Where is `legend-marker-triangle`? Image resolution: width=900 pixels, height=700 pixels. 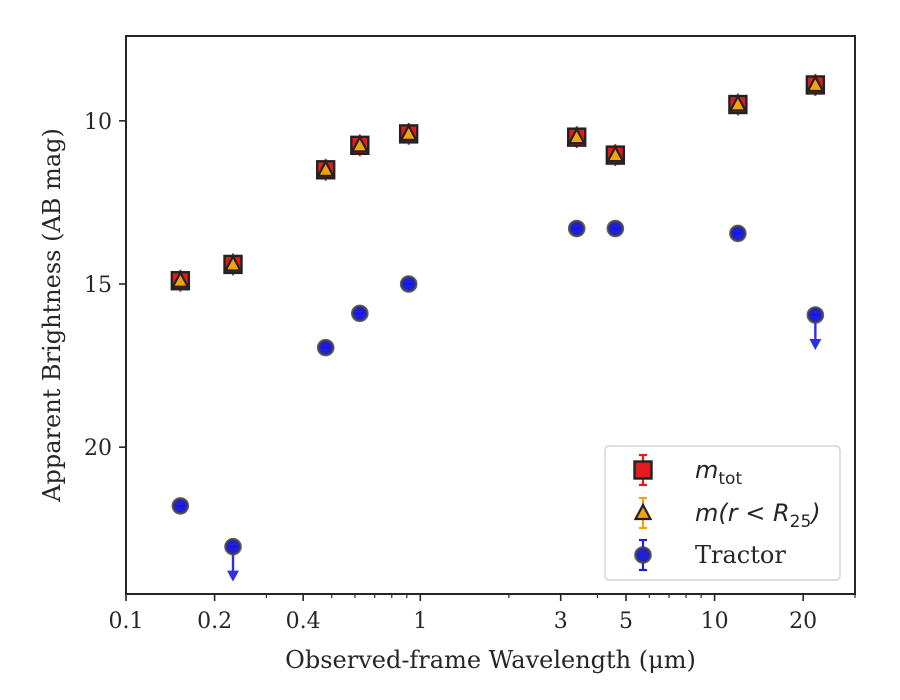
legend-marker-triangle is located at coordinates (643, 511).